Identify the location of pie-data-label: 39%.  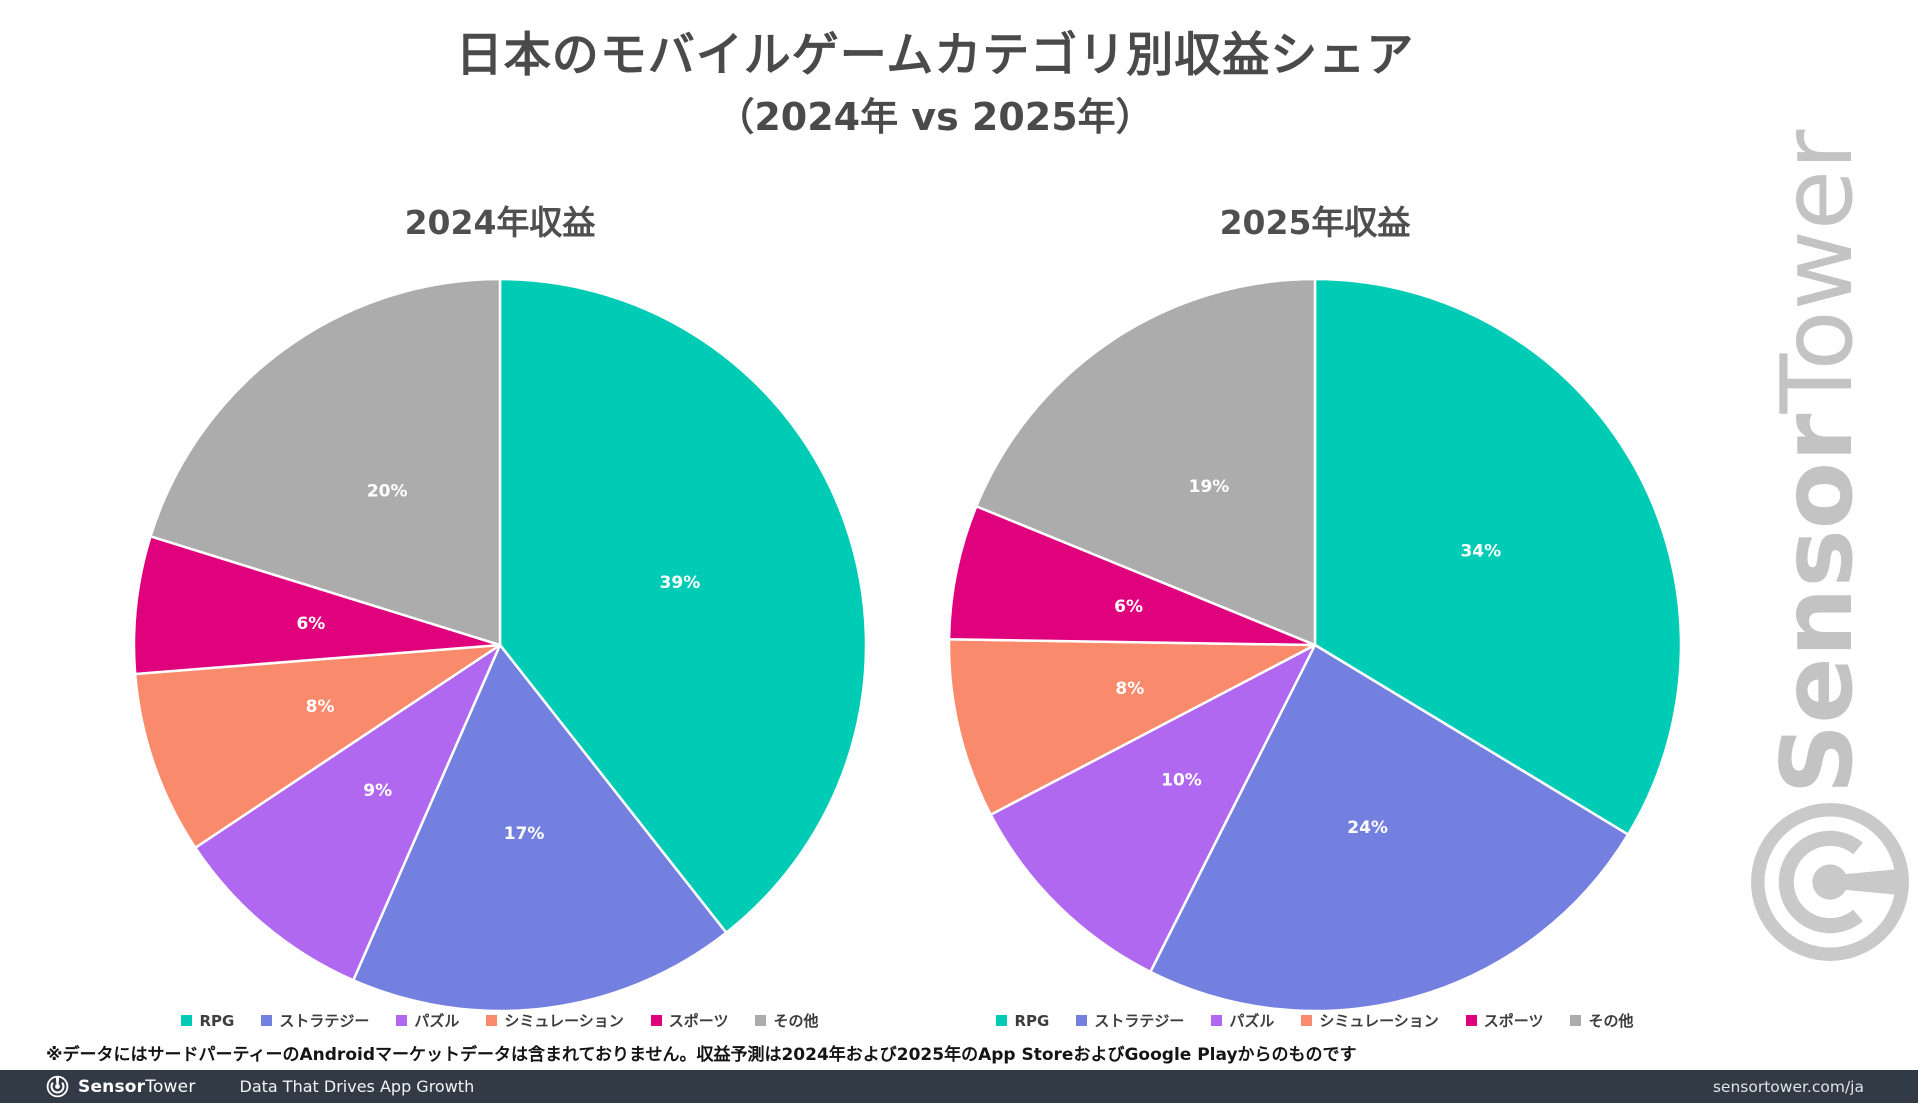
(680, 583).